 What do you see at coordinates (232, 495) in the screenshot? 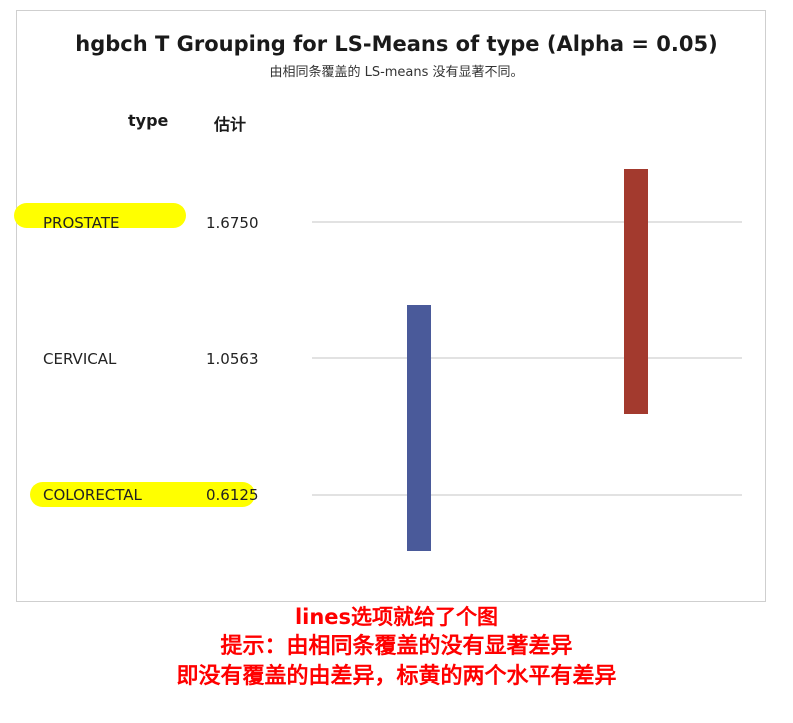
I see `row-estimate-colorectal: 0.6125` at bounding box center [232, 495].